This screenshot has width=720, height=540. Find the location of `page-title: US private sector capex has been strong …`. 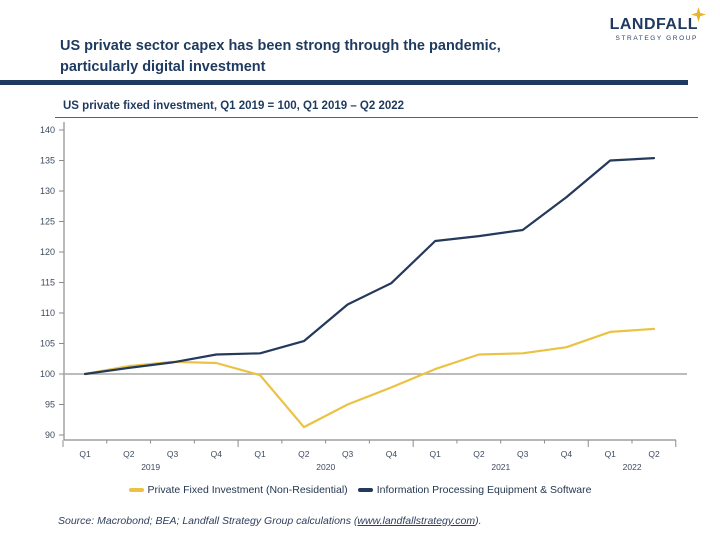

page-title: US private sector capex has been strong … is located at coordinates (340, 57).